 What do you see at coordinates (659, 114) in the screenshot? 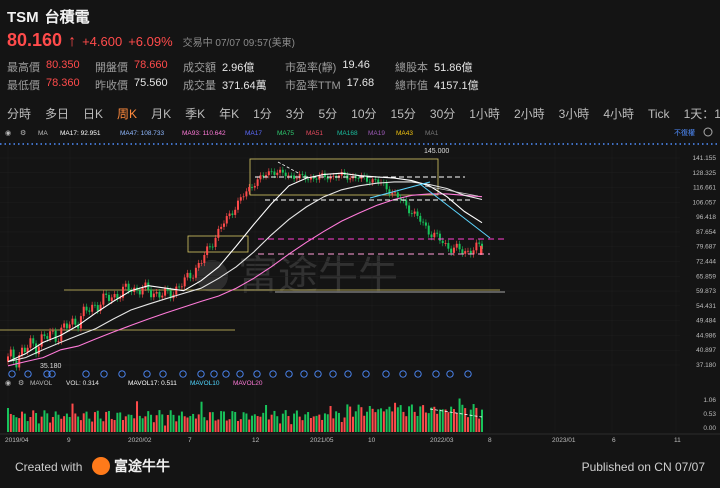
I see `tab-17: Tick` at bounding box center [659, 114].